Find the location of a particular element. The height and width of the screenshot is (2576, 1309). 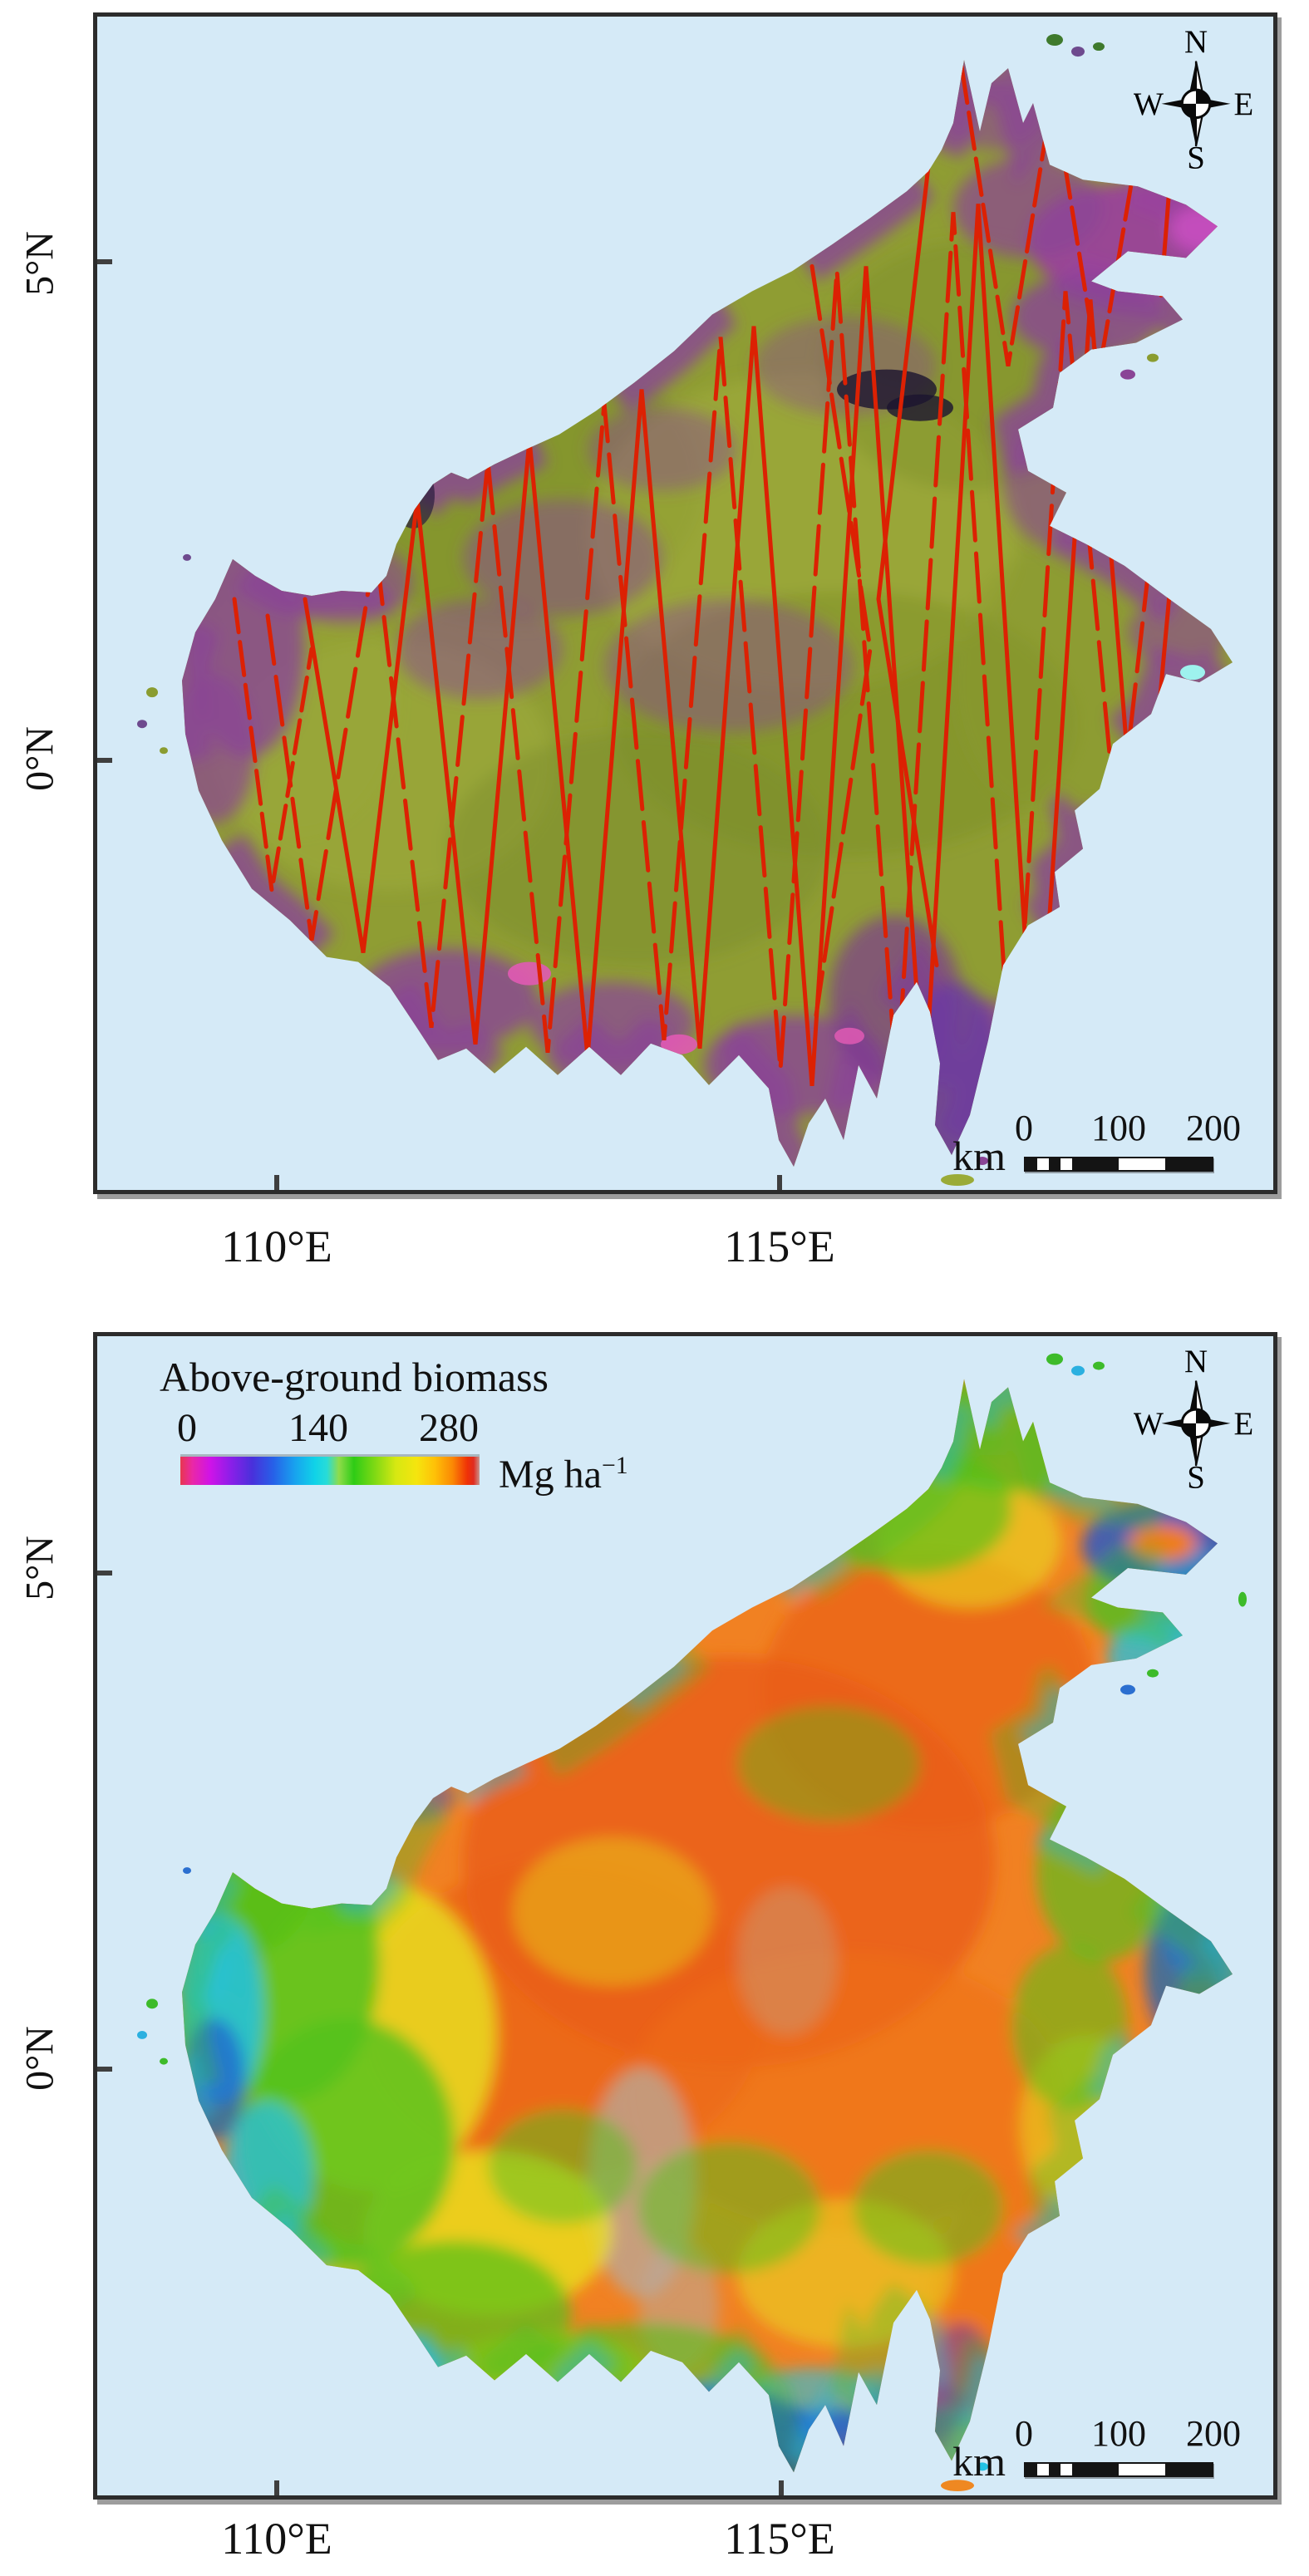

legend-title: Above-ground biomass is located at coordinates (354, 1377).